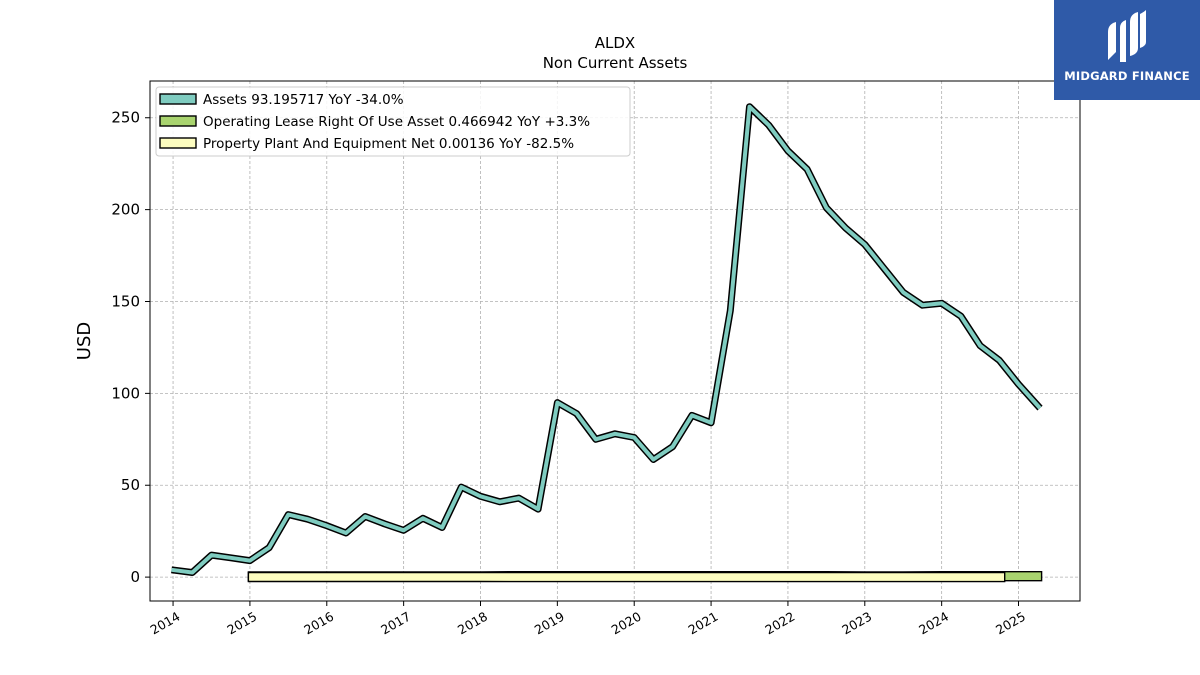 This screenshot has width=1200, height=675. What do you see at coordinates (779, 623) in the screenshot?
I see `x-tick-label: 2022` at bounding box center [779, 623].